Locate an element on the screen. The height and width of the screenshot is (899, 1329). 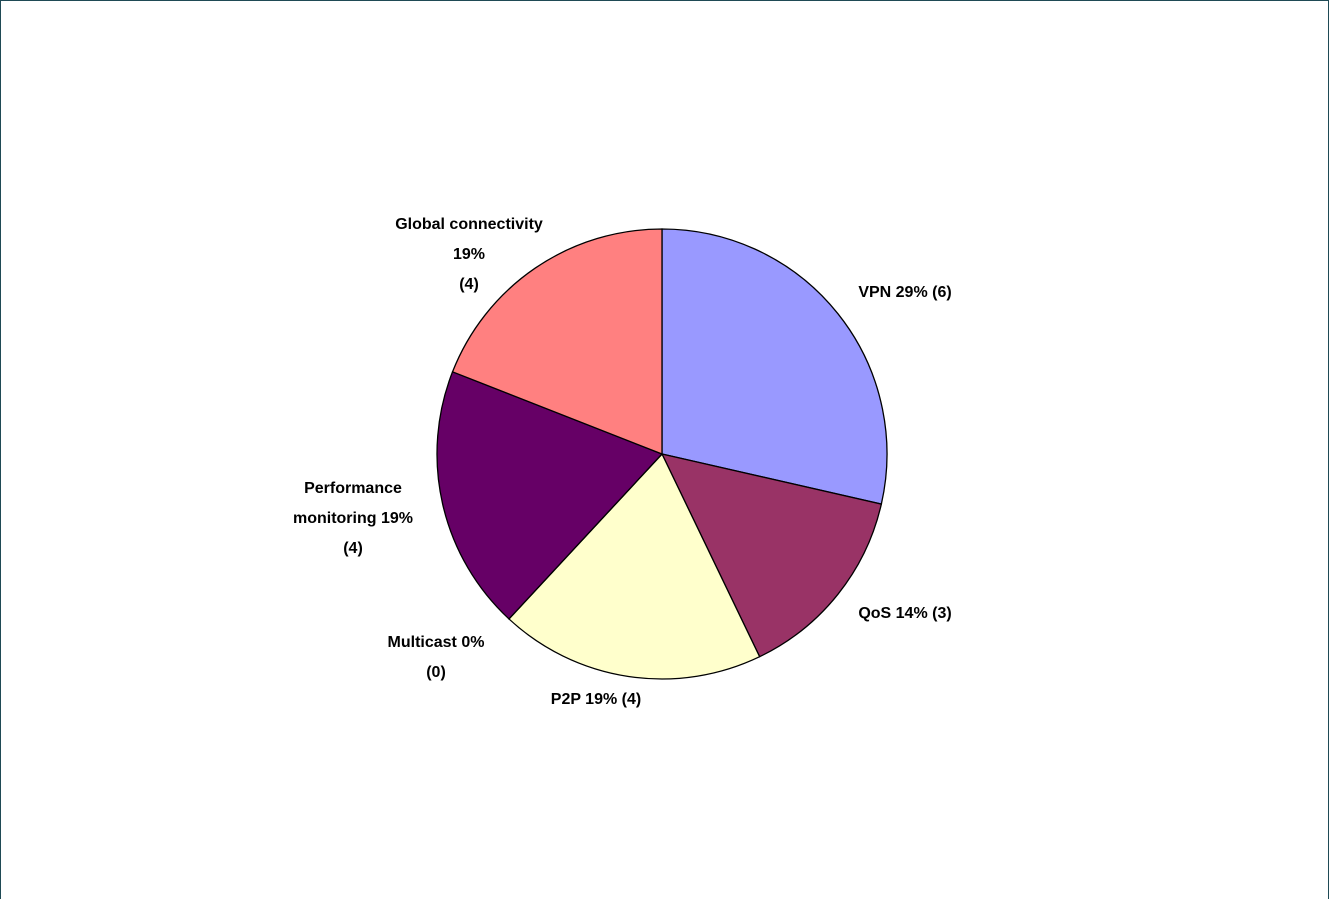
slice-label: QoS 14% (3) is located at coordinates (904, 613).